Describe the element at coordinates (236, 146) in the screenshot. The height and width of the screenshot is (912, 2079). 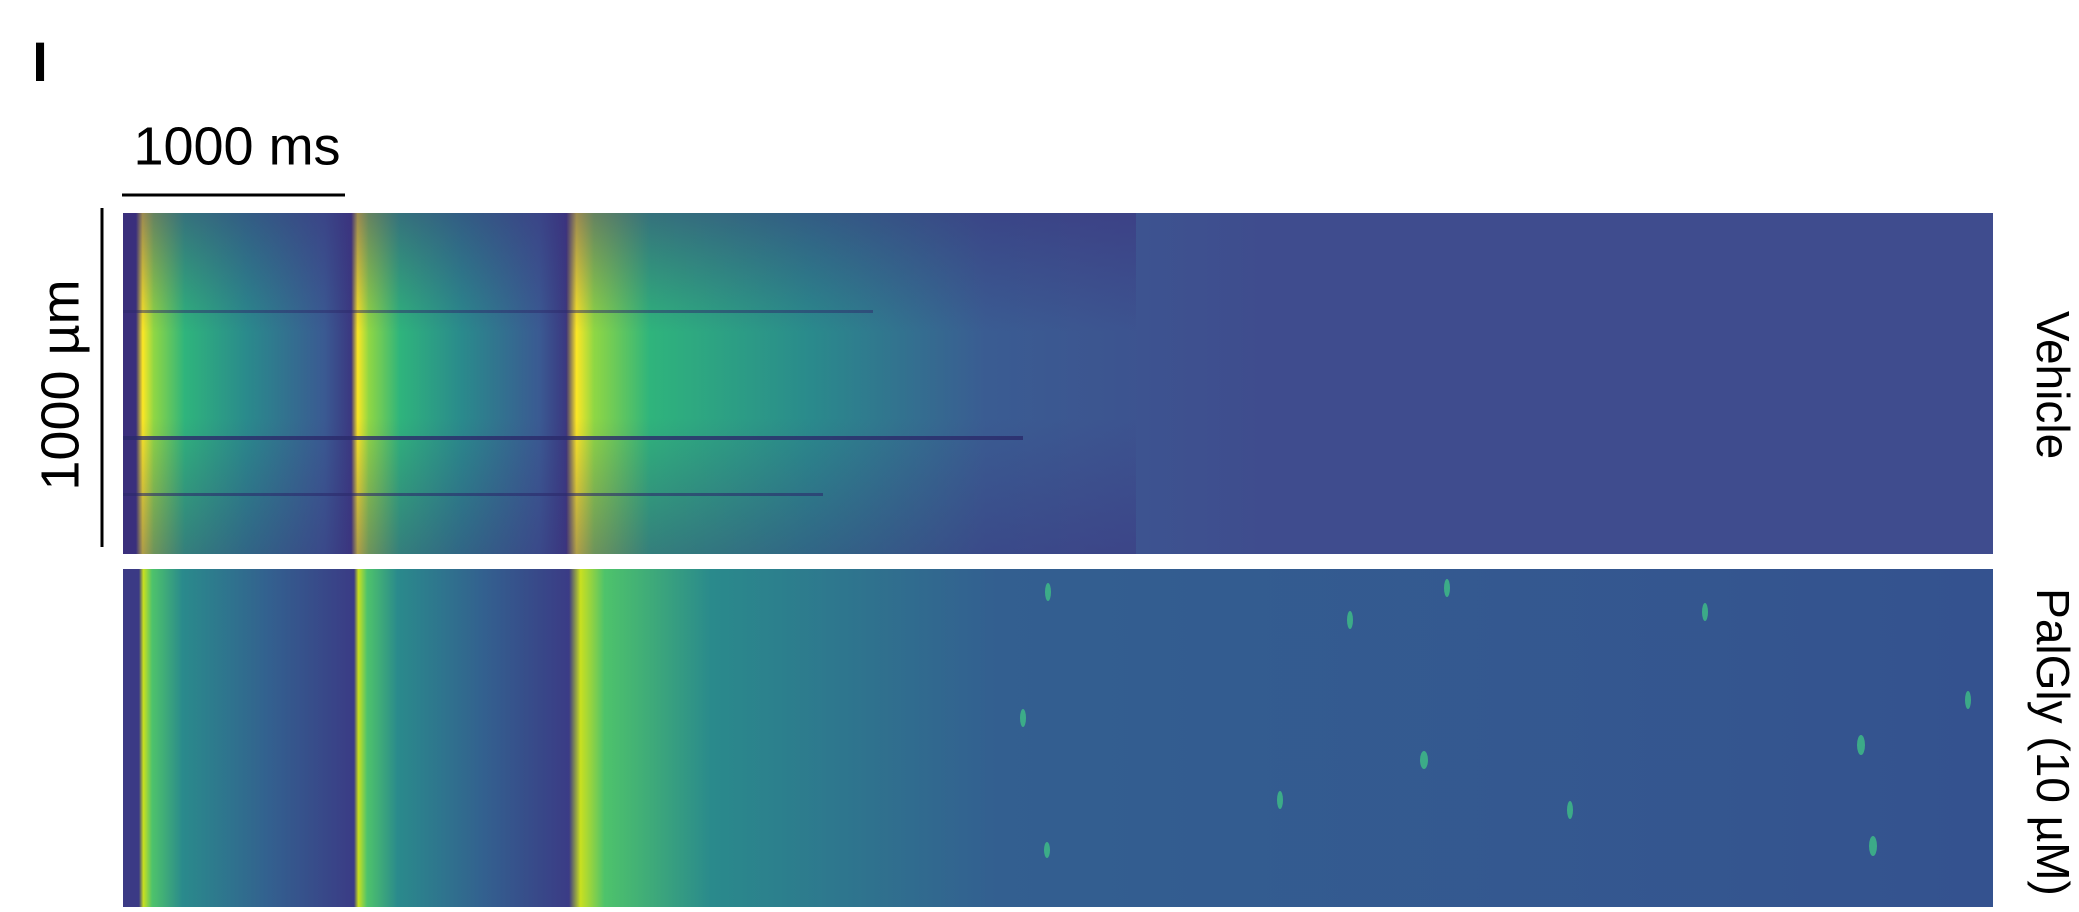
I see `time-scale-label: 1000 ms` at that location.